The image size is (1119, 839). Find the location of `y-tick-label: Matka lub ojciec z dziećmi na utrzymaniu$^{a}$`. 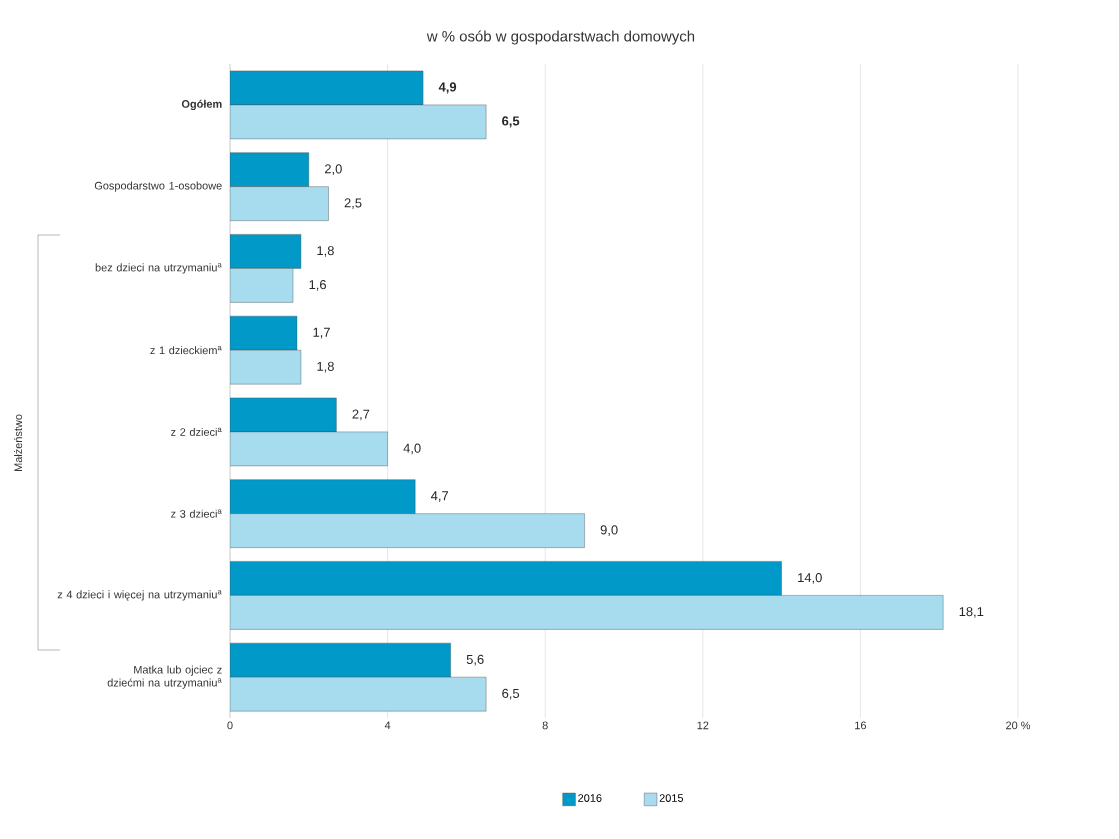

y-tick-label: Matka lub ojciec z dziećmi na utrzymaniu$^{a}$ is located at coordinates (164, 677).